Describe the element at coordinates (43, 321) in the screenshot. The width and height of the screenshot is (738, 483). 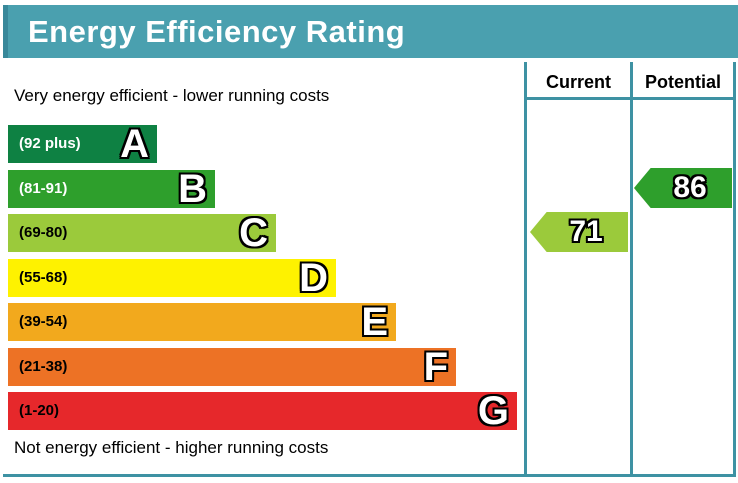
I see `band-range-label: (39-54)` at that location.